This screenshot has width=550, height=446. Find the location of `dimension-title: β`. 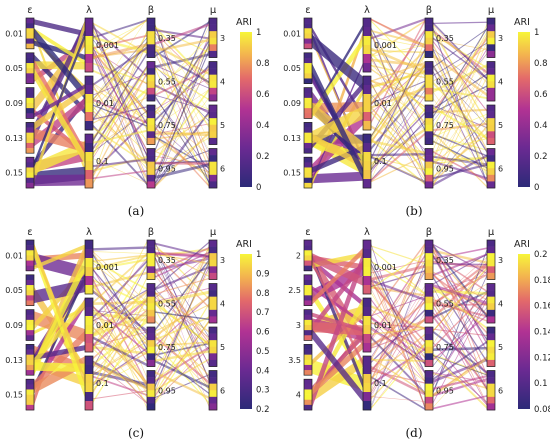

dimension-title: β is located at coordinates (429, 232).